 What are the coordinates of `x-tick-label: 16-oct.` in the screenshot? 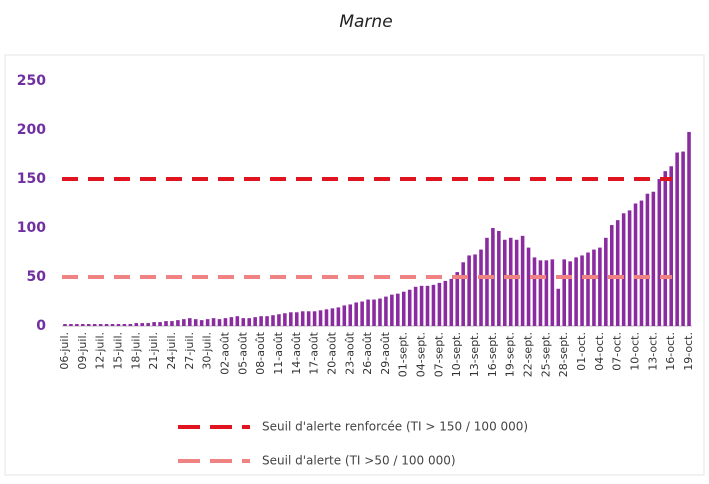 It's located at (670, 351).